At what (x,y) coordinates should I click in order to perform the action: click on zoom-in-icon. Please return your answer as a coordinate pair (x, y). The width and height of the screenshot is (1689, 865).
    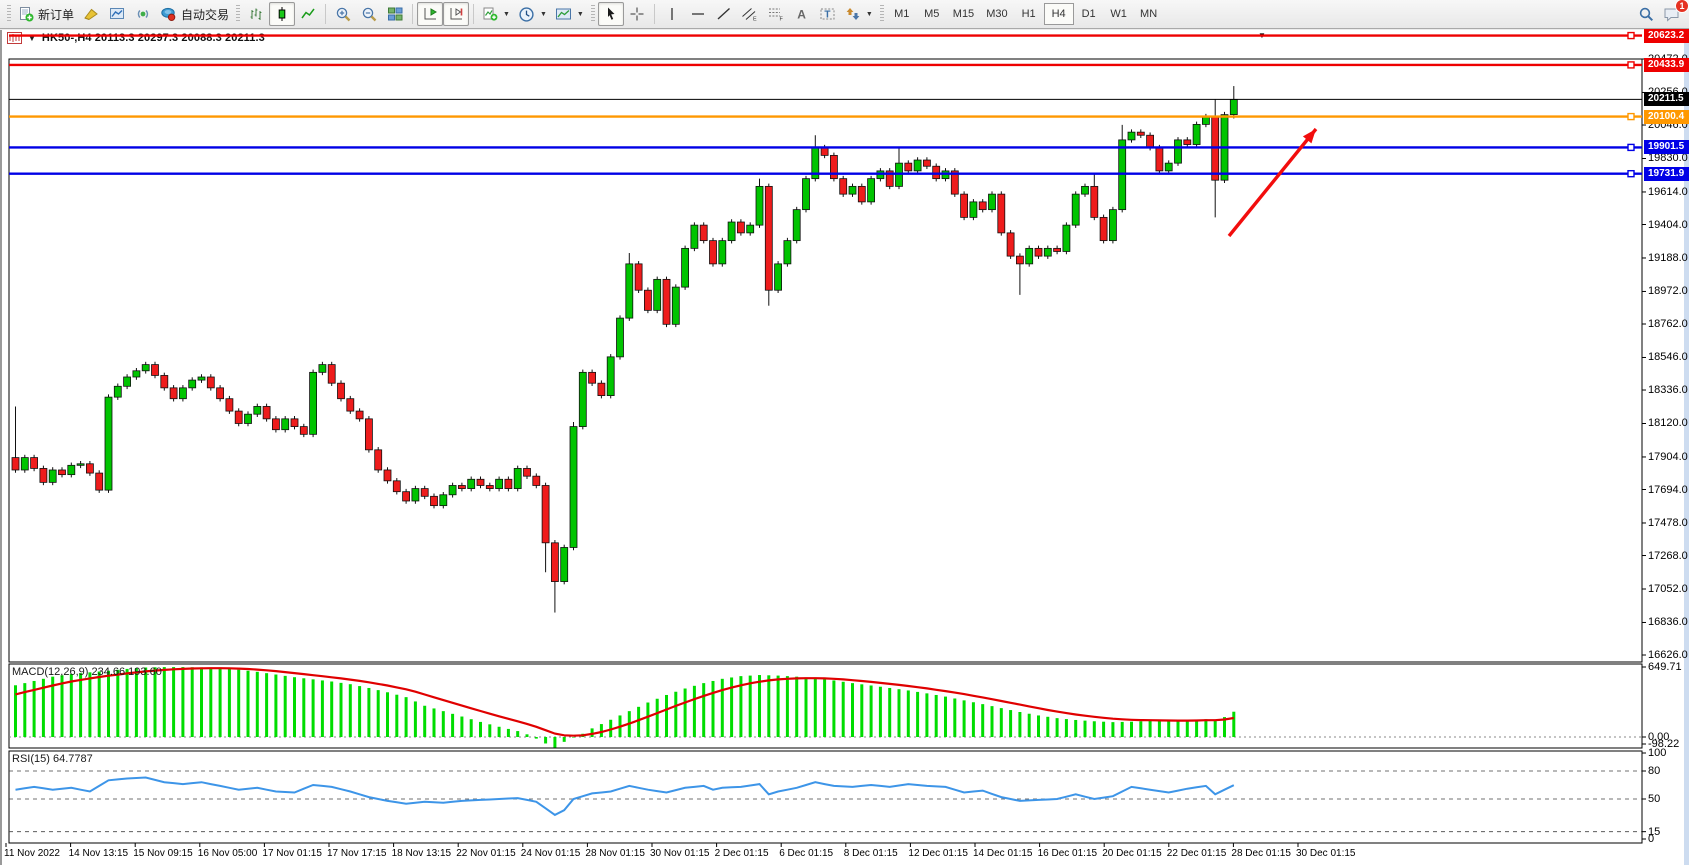
    Looking at the image, I should click on (343, 14).